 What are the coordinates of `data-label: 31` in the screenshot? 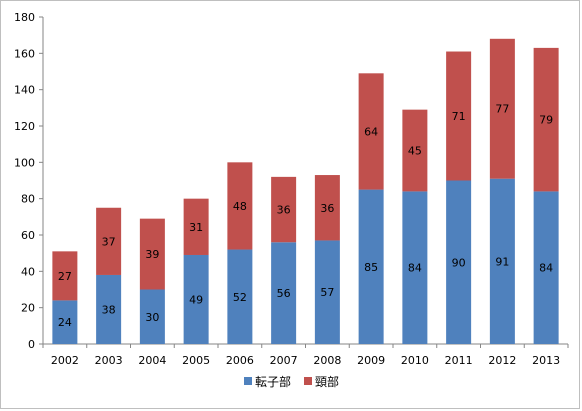 It's located at (196, 227).